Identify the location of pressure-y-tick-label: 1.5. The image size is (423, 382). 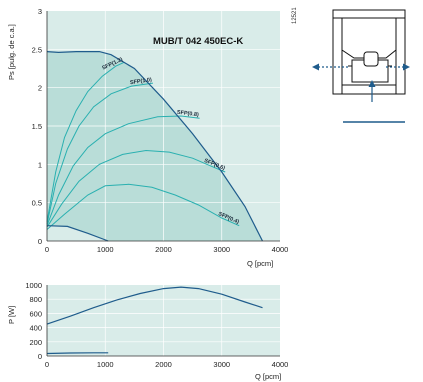
(37, 126).